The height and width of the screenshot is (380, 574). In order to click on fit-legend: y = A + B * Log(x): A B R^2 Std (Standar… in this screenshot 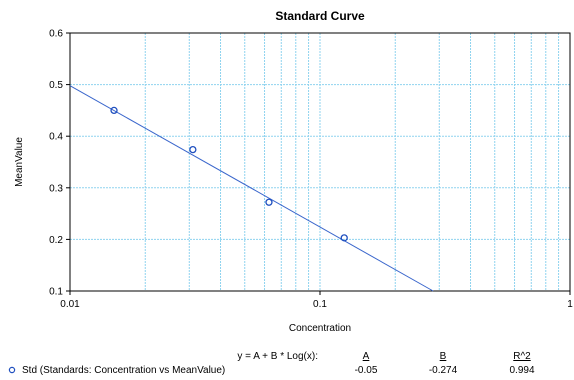, I will do `click(271, 363)`.